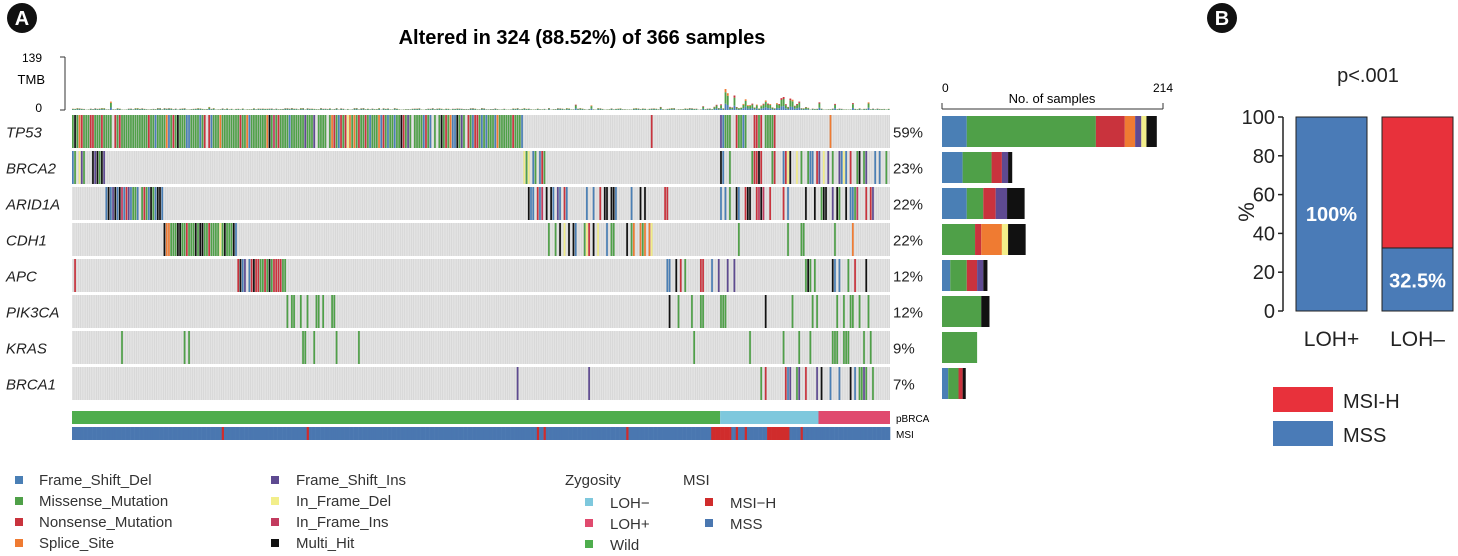 The width and height of the screenshot is (1458, 556). What do you see at coordinates (908, 133) in the screenshot?
I see `percent-label-tp53: 59%` at bounding box center [908, 133].